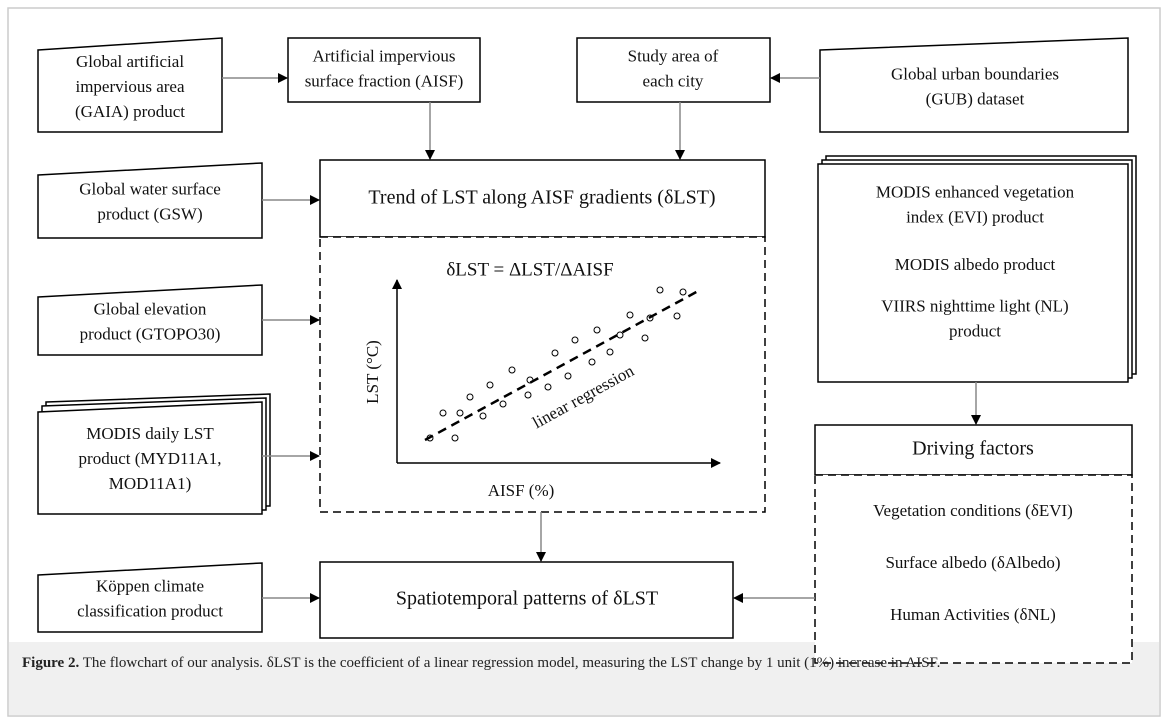 This screenshot has height=724, width=1168. Describe the element at coordinates (974, 305) in the screenshot. I see `node-label: VIIRS nighttime light (NL)` at that location.